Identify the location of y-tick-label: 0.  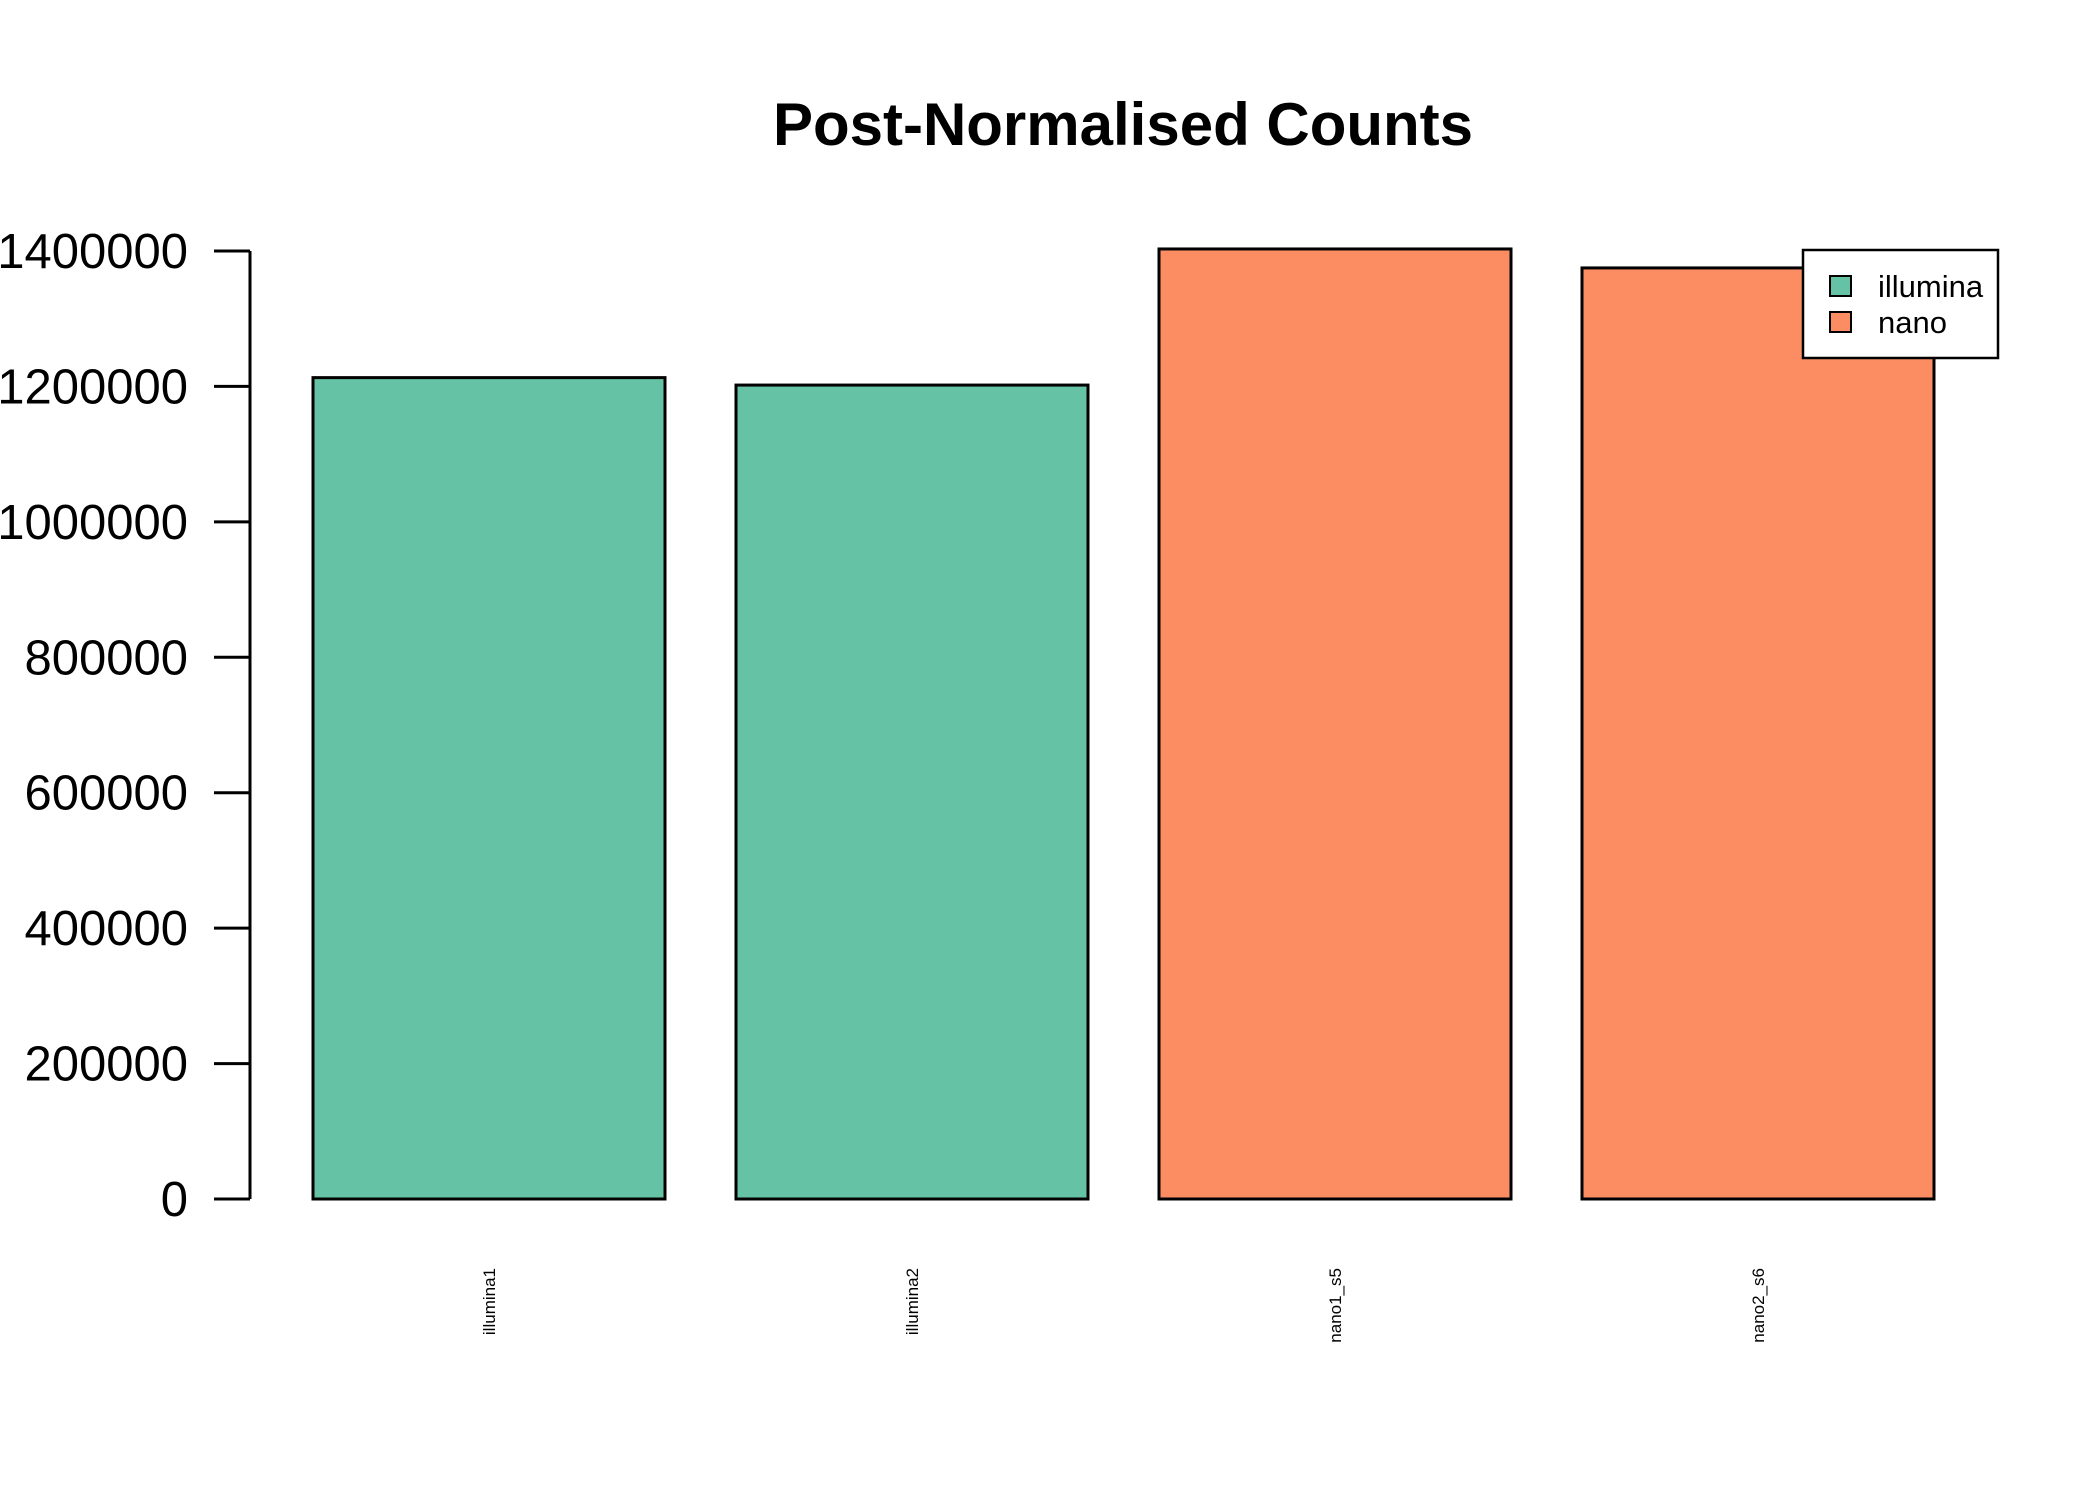
(174, 1200).